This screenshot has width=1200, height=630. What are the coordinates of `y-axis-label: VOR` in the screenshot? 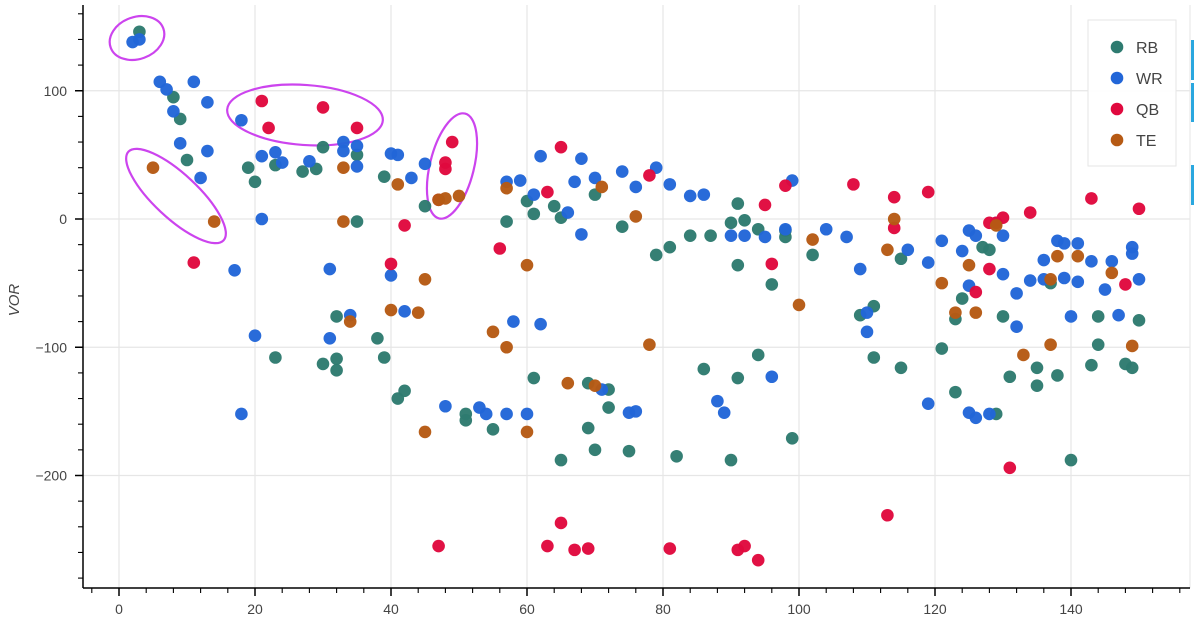 It's located at (14, 300).